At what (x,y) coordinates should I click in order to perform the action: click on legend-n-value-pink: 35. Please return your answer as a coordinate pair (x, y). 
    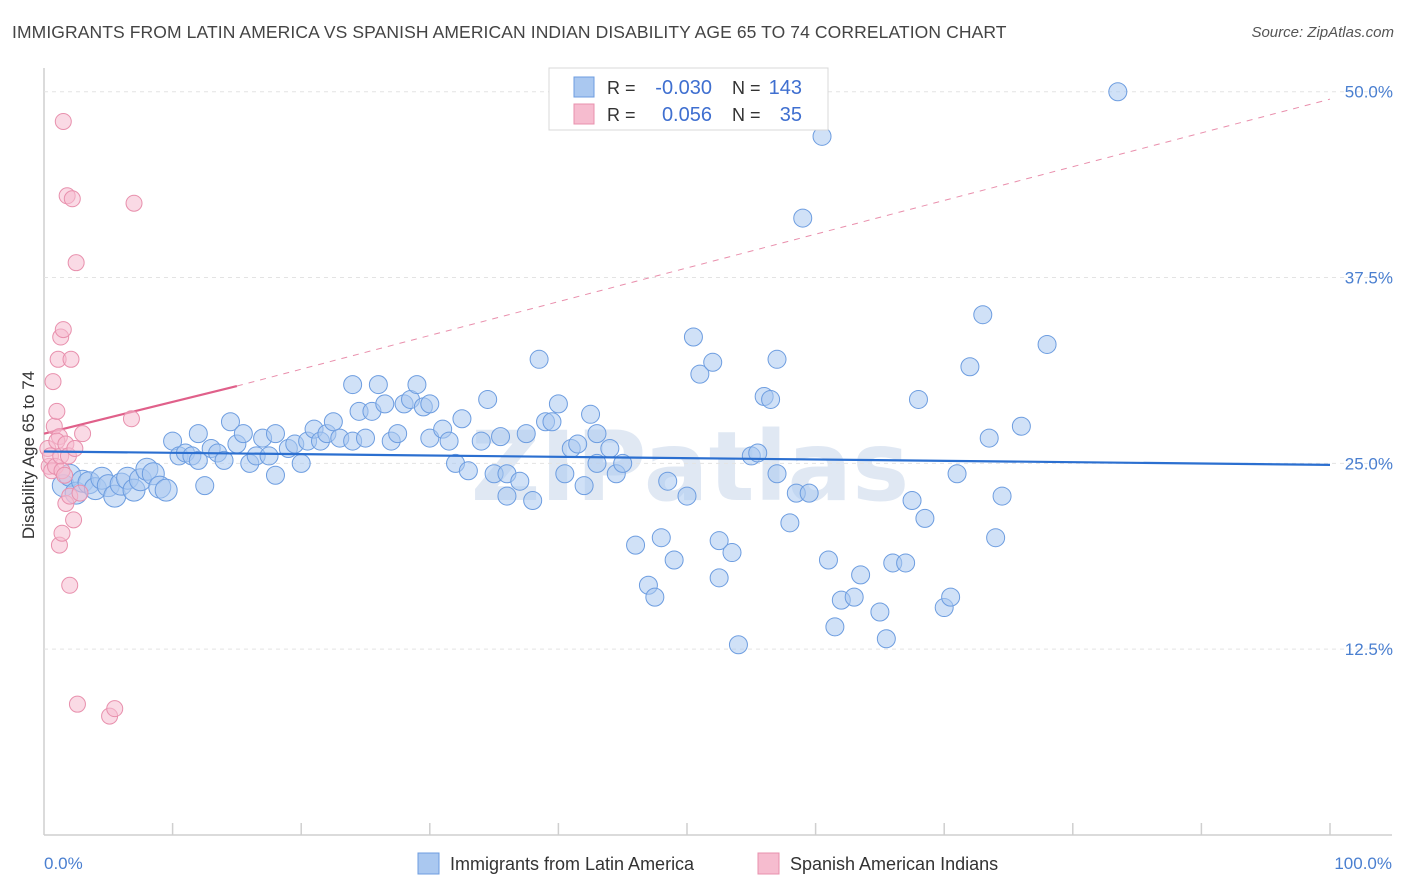
    Looking at the image, I should click on (791, 115).